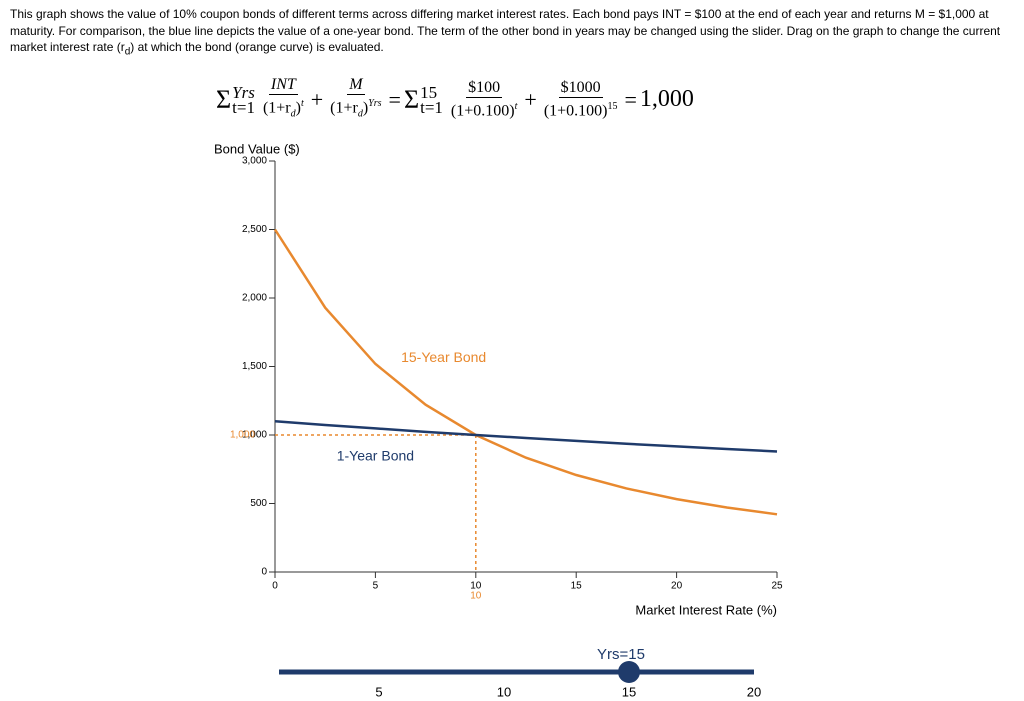 This screenshot has width=1024, height=701. I want to click on current-rate-label: 10, so click(476, 596).